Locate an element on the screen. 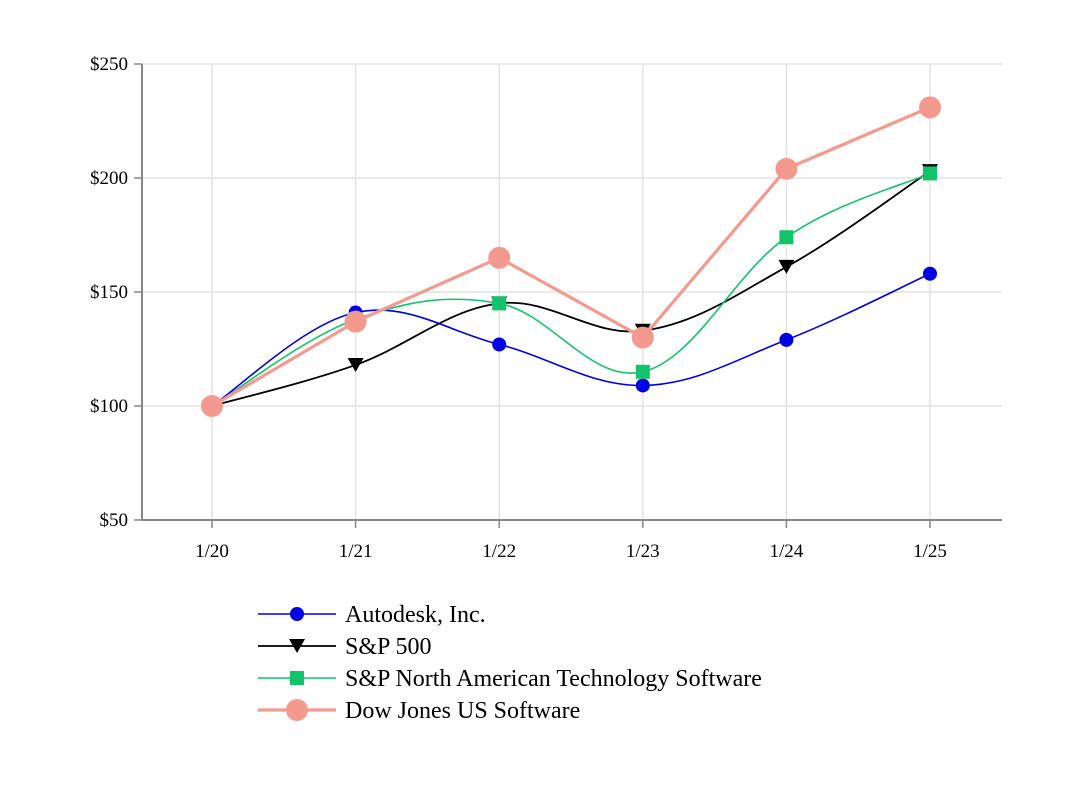 The image size is (1066, 800). y-tick-label: $250 is located at coordinates (109, 64).